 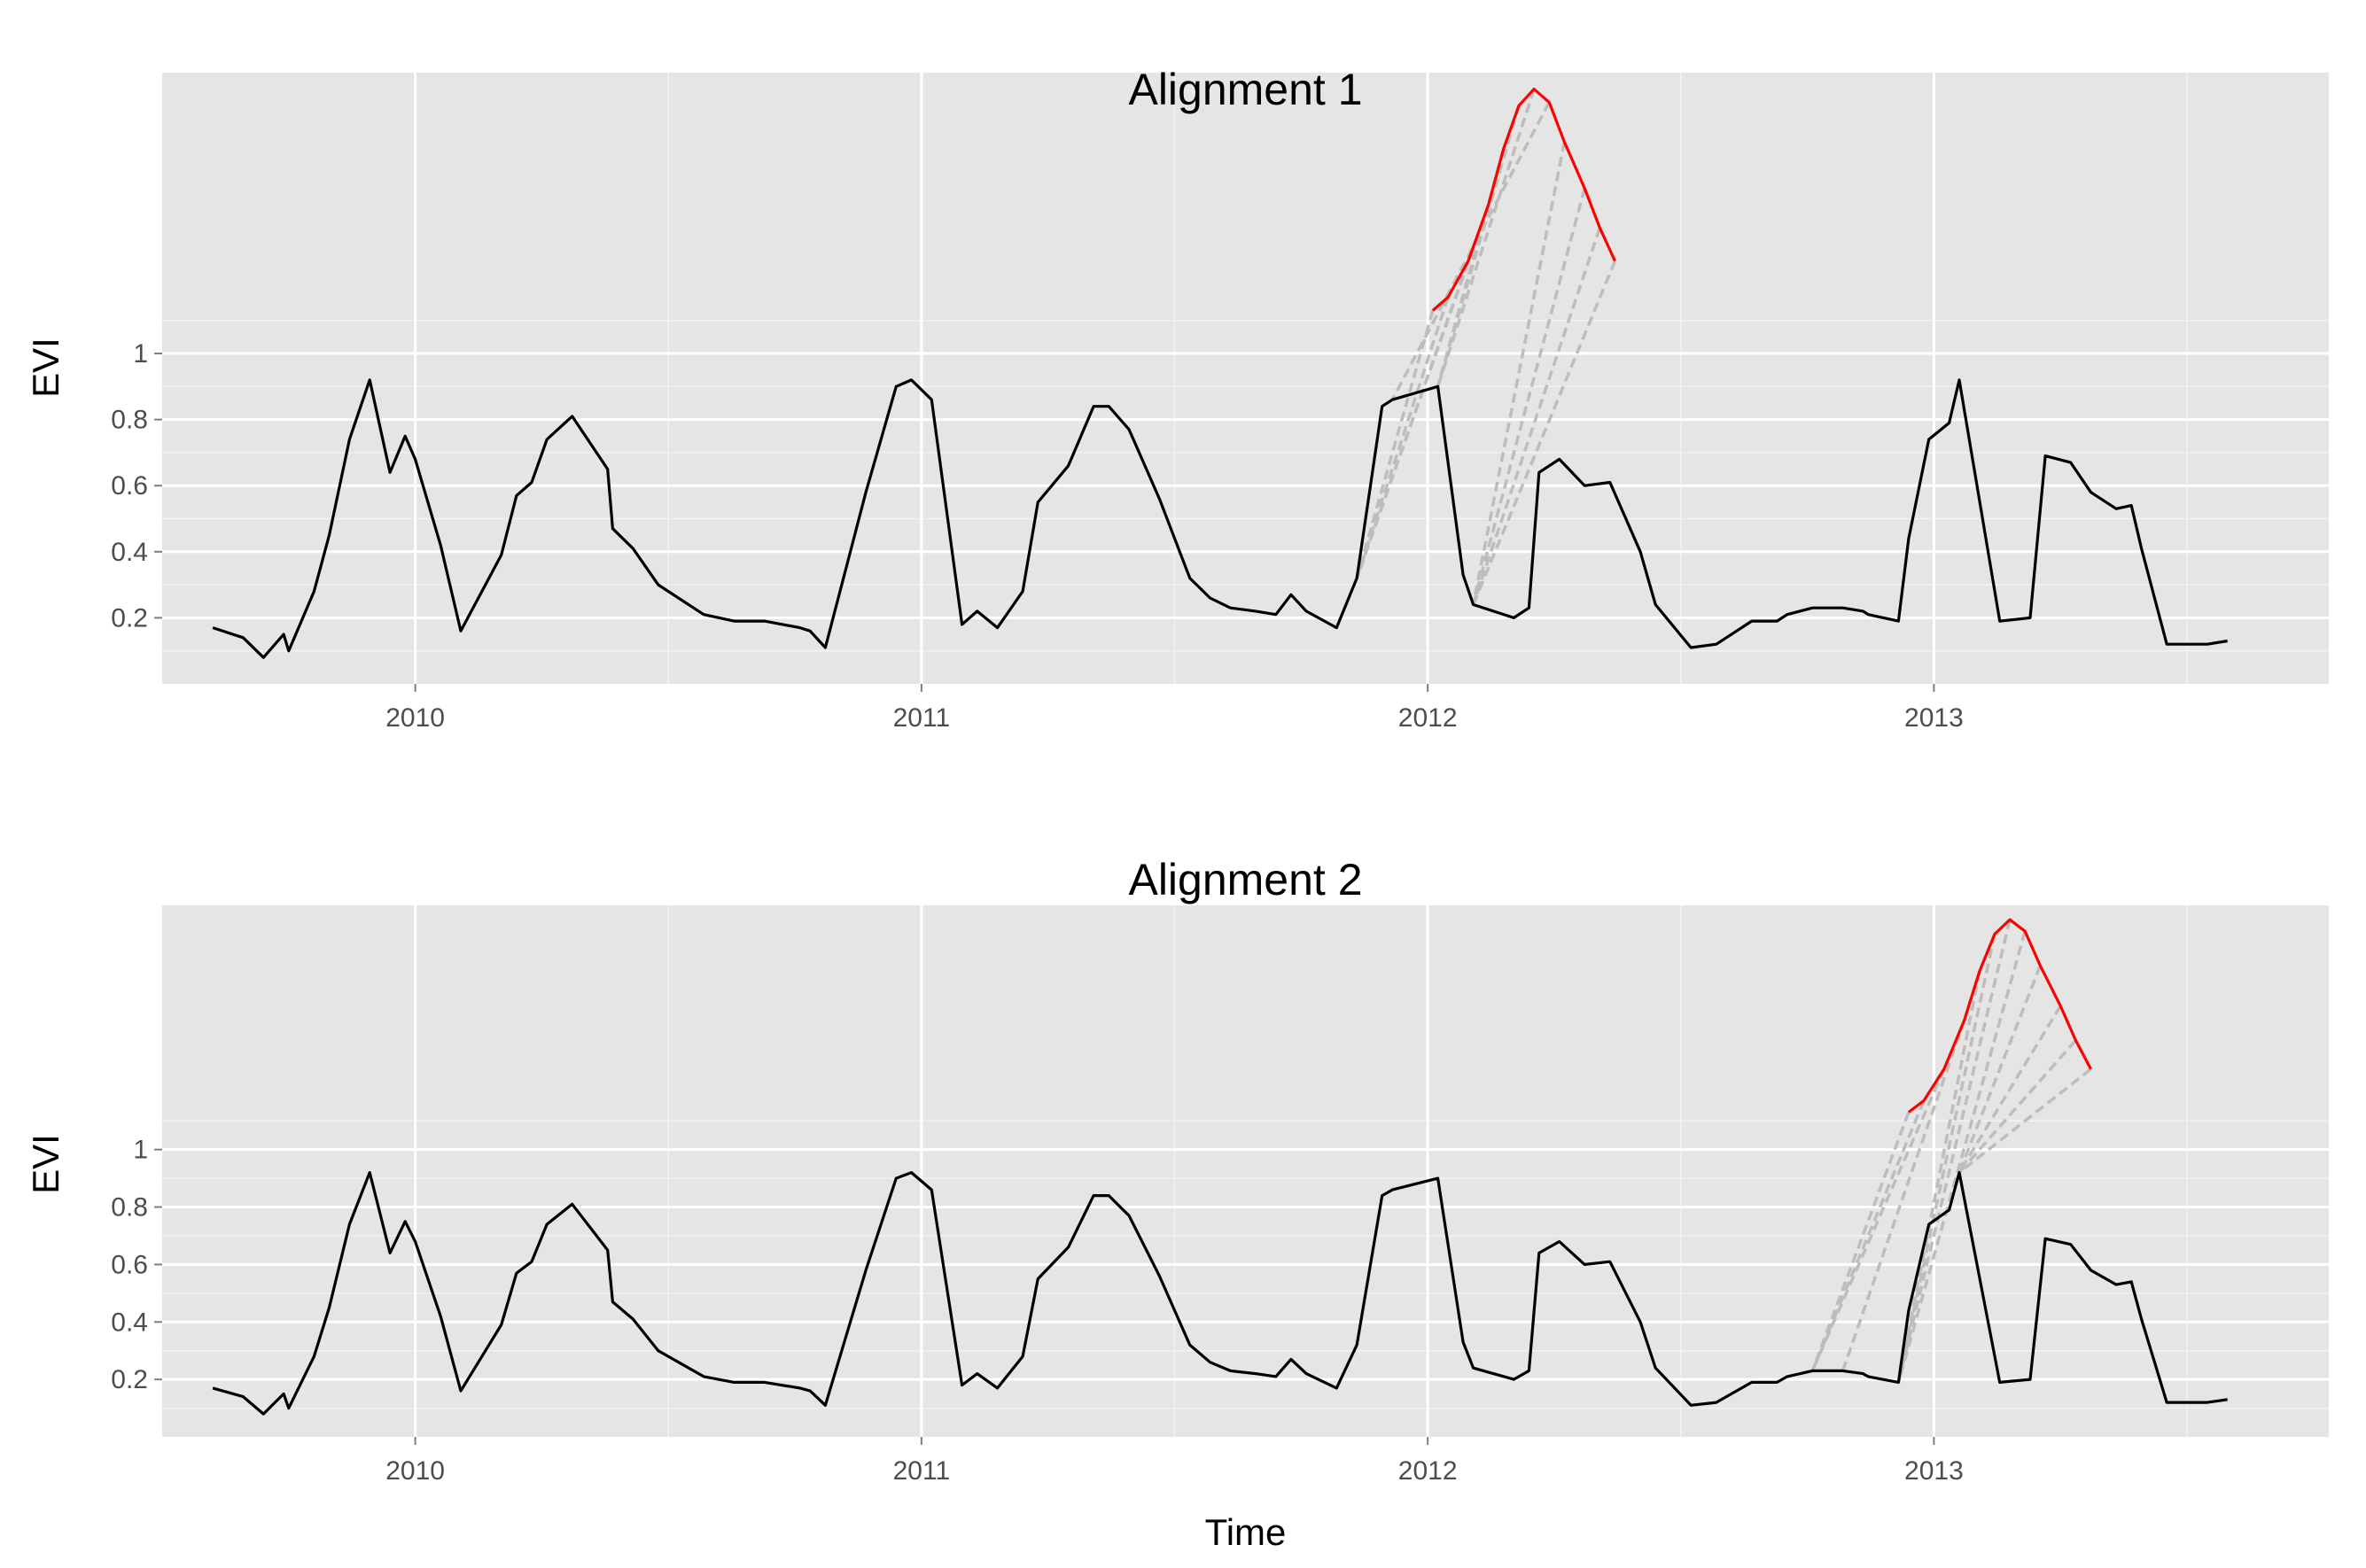 What do you see at coordinates (1245, 89) in the screenshot?
I see `chart-title: Alignment 1` at bounding box center [1245, 89].